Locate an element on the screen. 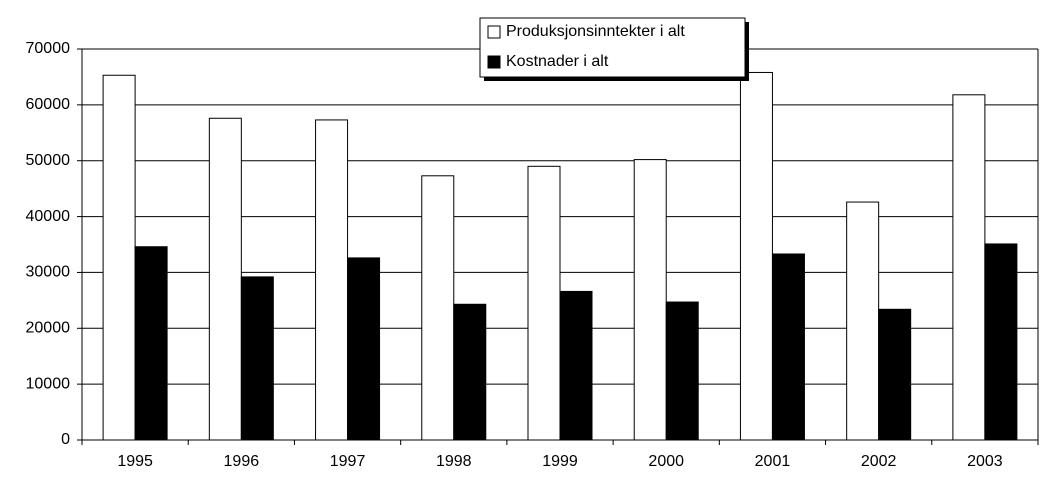 This screenshot has width=1044, height=482. y-tick-label: 30000 is located at coordinates (48, 272).